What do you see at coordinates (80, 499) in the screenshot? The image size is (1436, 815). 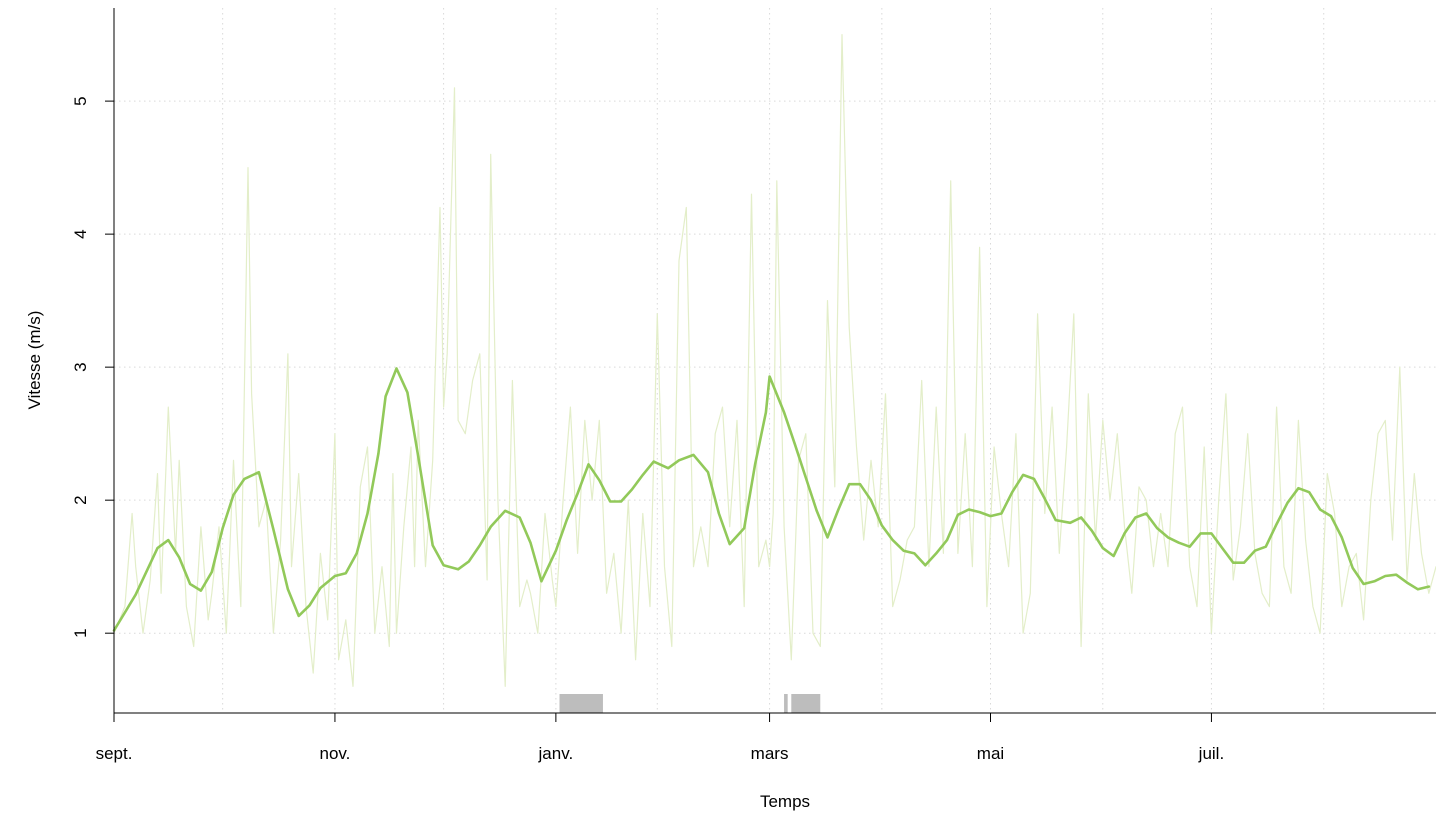 I see `y-tick-label: 2` at bounding box center [80, 499].